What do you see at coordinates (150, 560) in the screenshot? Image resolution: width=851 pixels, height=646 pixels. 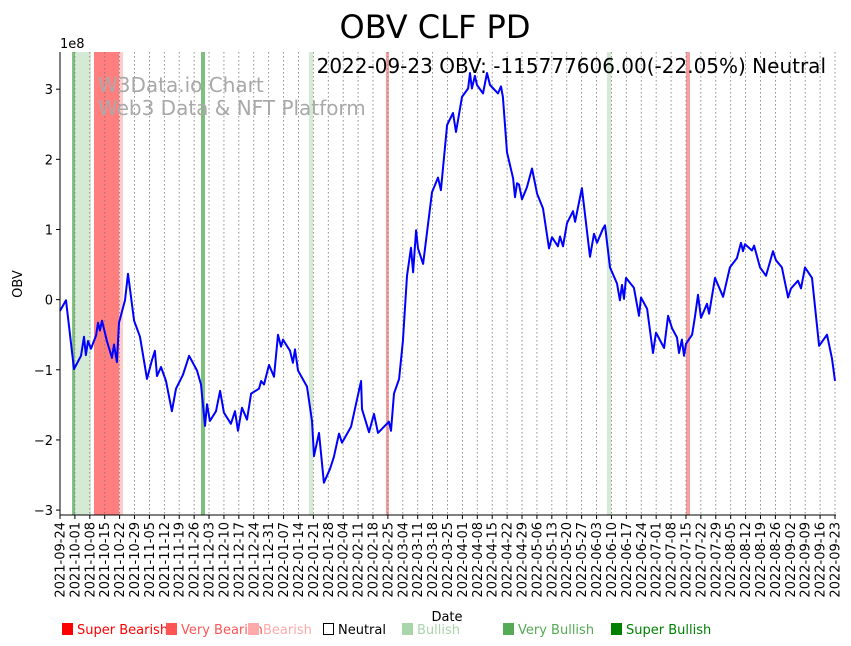 I see `x-tick-label: 2021-11-05` at bounding box center [150, 560].